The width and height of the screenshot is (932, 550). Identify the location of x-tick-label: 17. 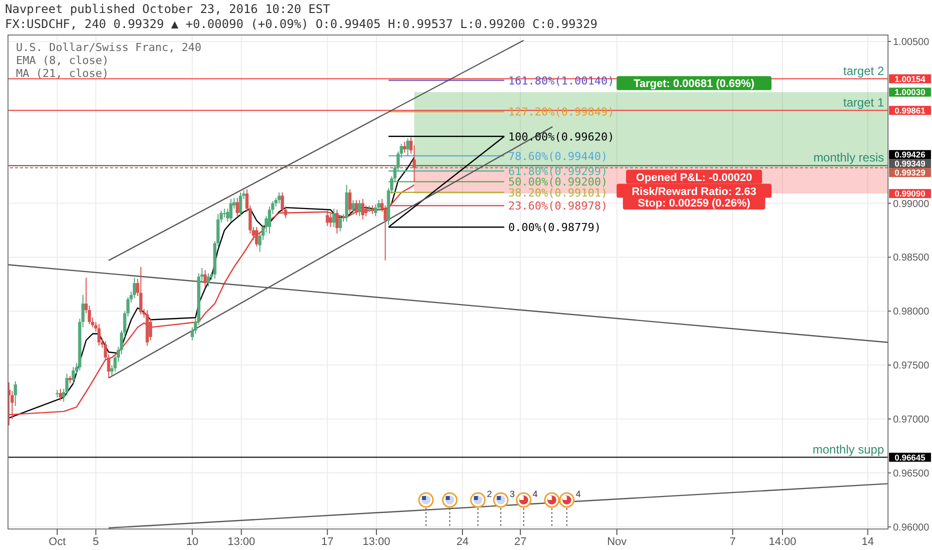
(327, 542).